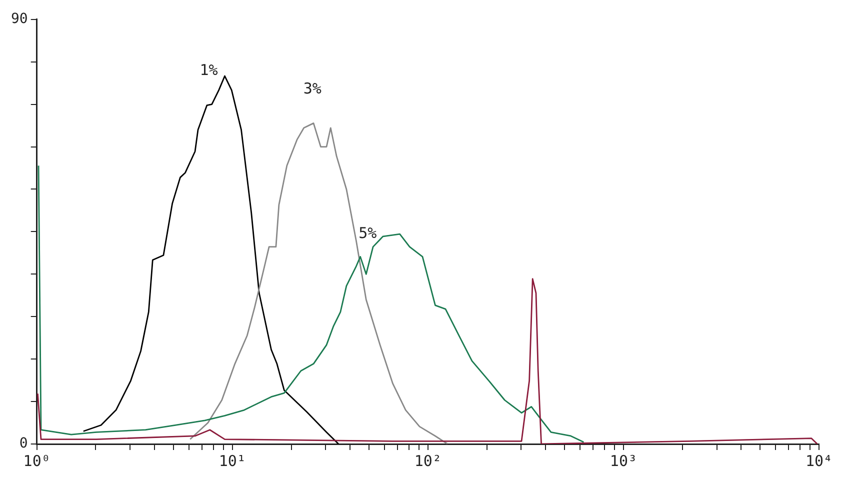  I want to click on y-tick-label: 90, so click(19, 19).